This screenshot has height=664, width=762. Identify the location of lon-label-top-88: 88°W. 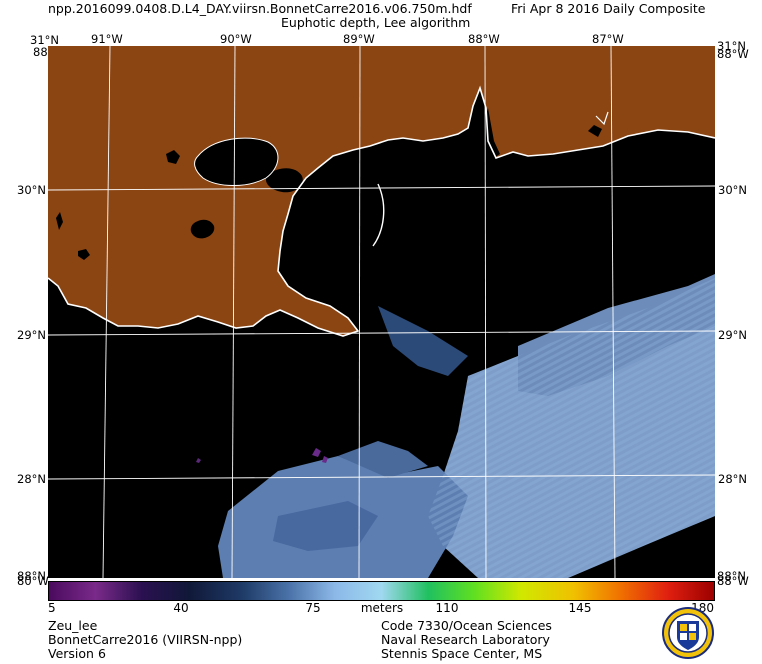
(484, 39).